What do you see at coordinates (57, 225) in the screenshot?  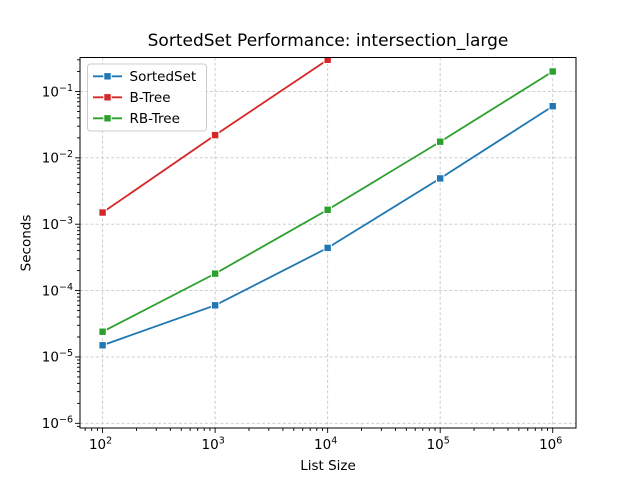 I see `y-tick-label-10e-3: 10⁻³` at bounding box center [57, 225].